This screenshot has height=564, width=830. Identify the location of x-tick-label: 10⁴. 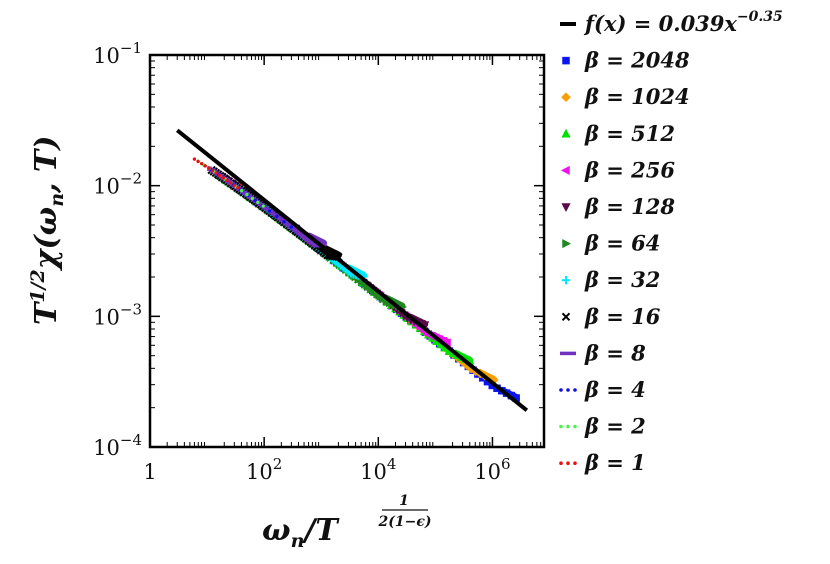
(378, 469).